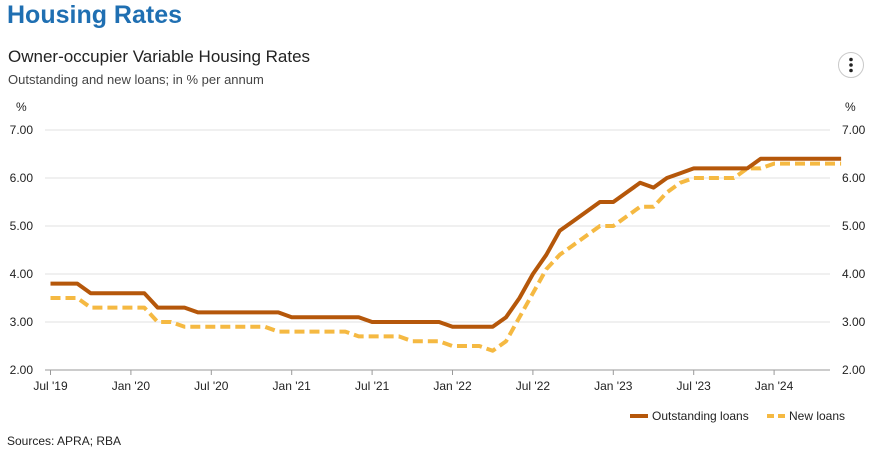  I want to click on chart-title: Owner-occupier Variable Housing Rates, so click(159, 56).